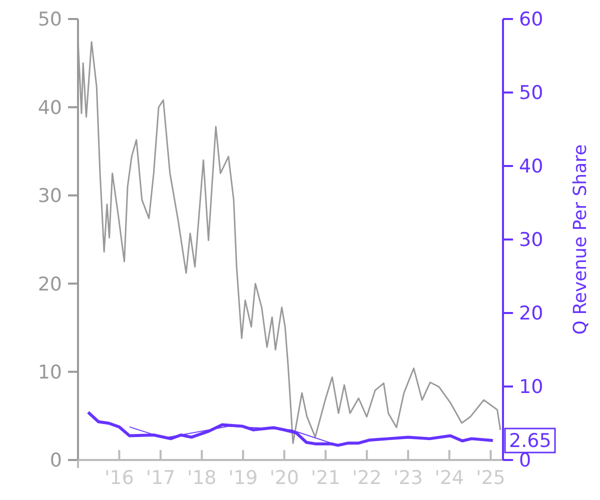  I want to click on y-tick-label: 30, so click(50, 196).